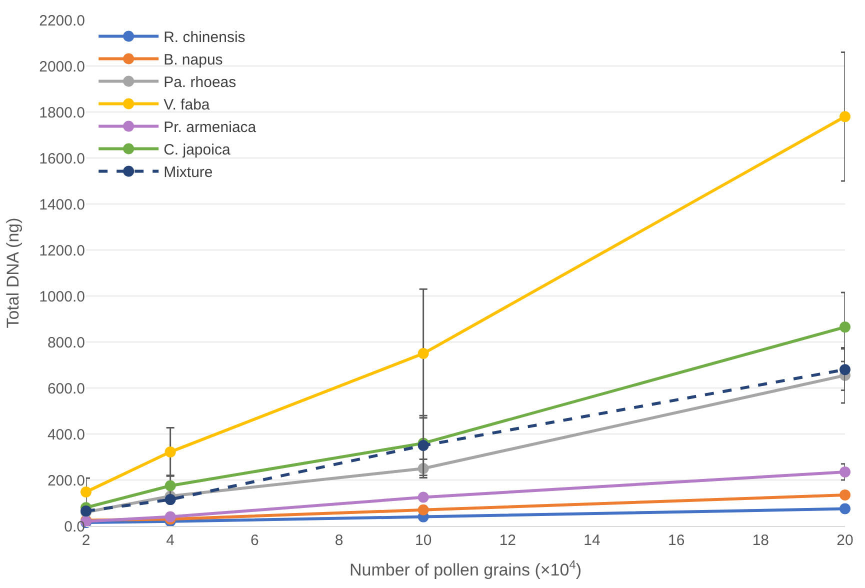  I want to click on y-tick-label: 2200.0, so click(62, 21).